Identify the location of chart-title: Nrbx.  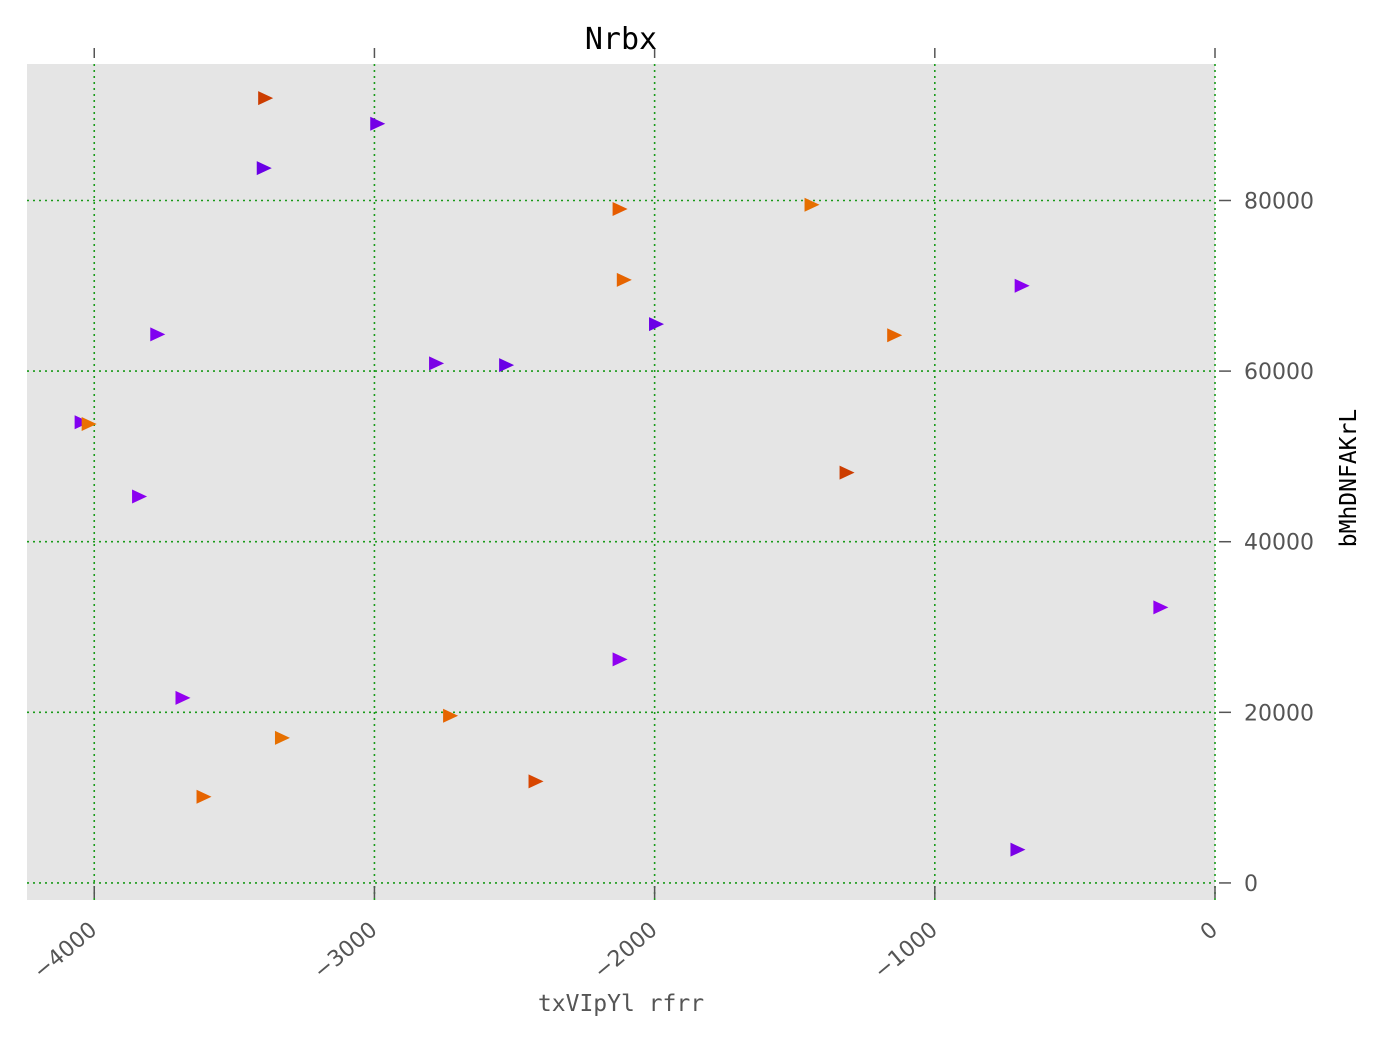
(621, 39).